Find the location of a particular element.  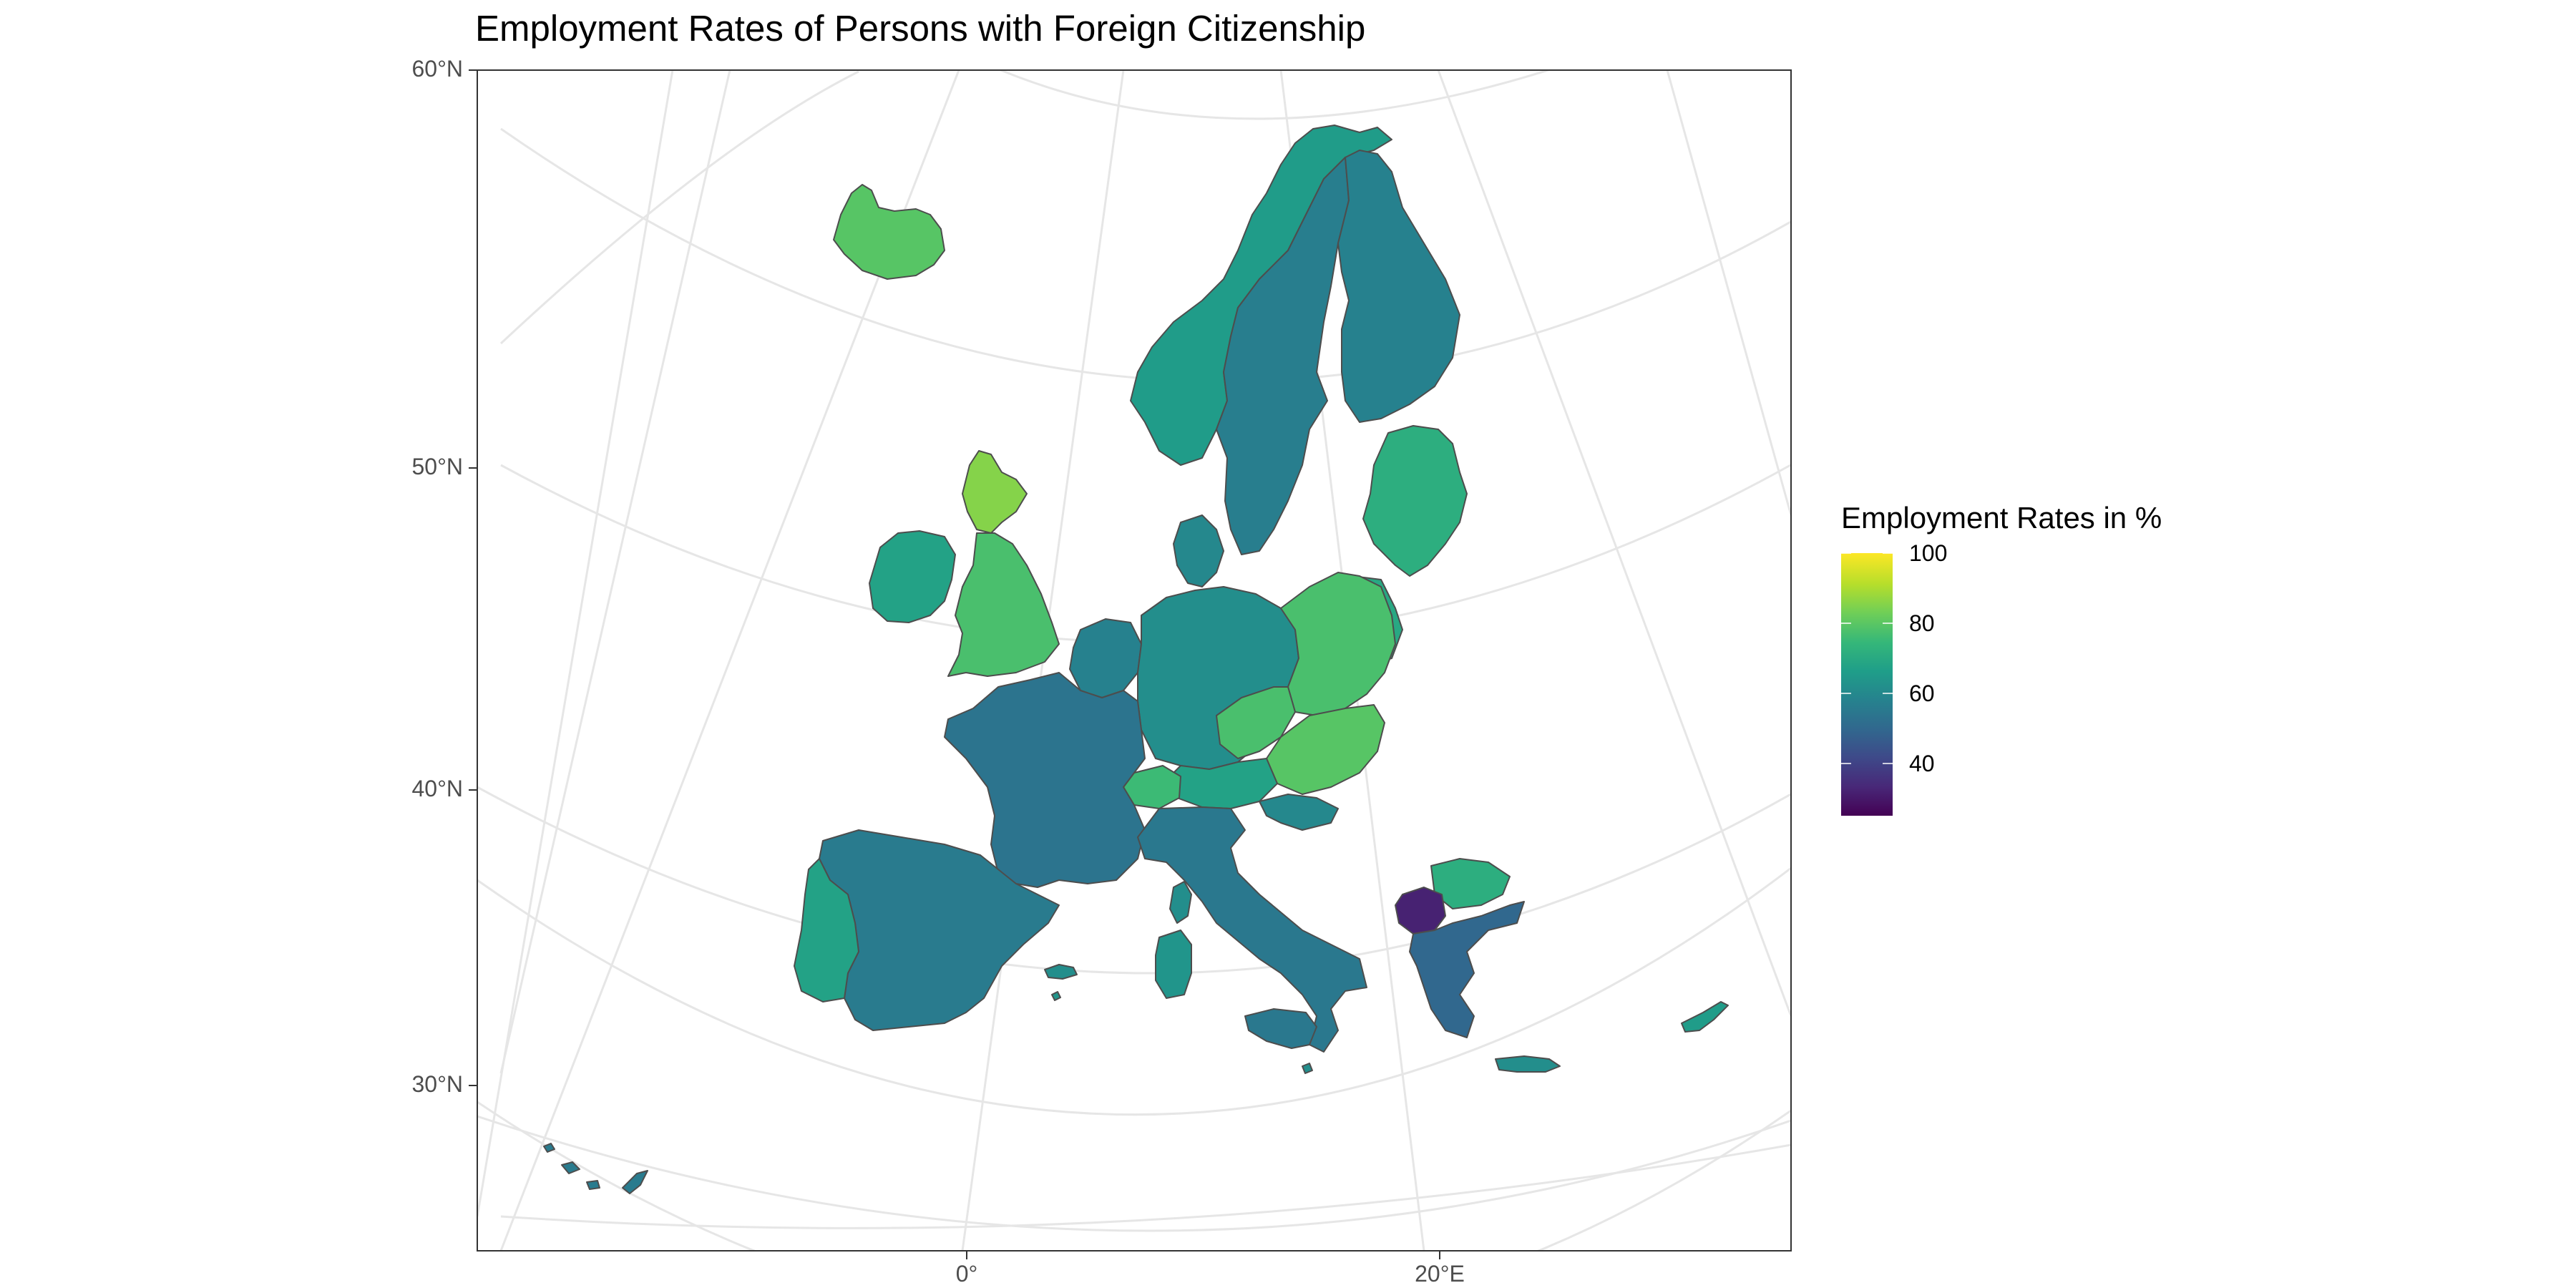

region-sardinia-small is located at coordinates (1056, 996).